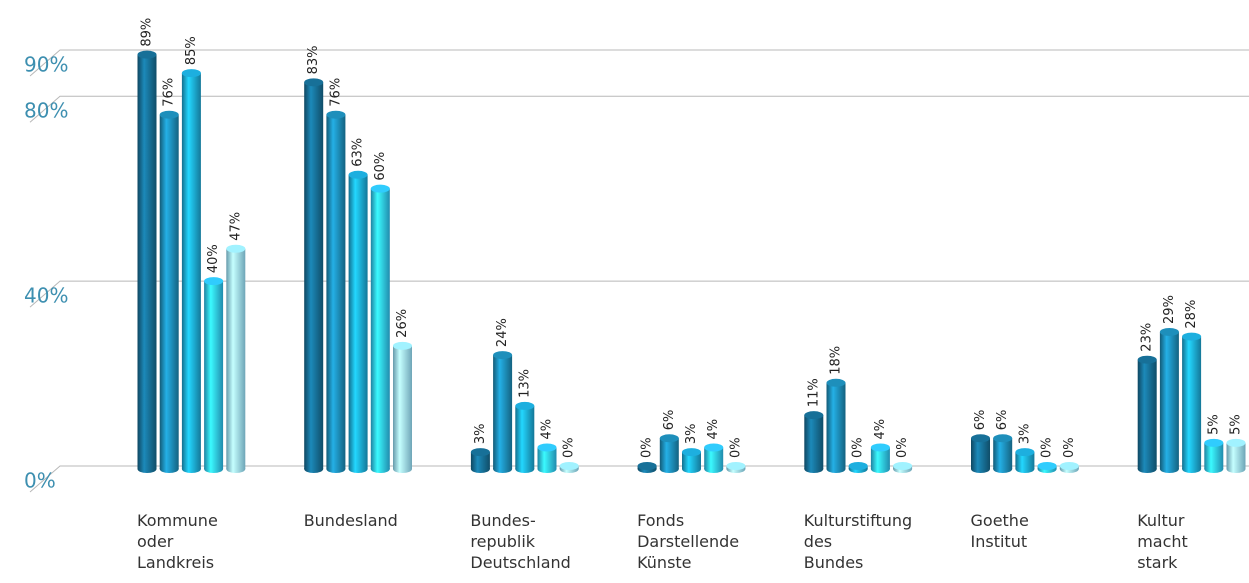  Describe the element at coordinates (1191, 314) in the screenshot. I see `value-label: 28%` at that location.